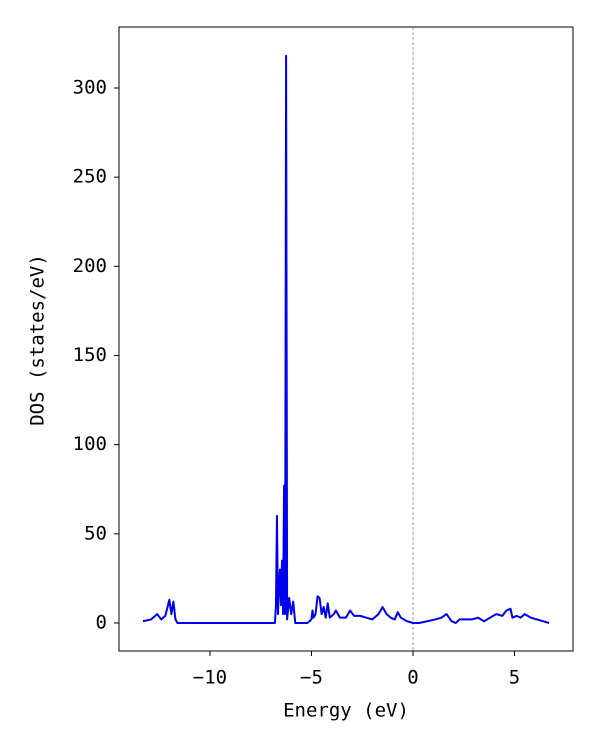 Image resolution: width=600 pixels, height=754 pixels. Describe the element at coordinates (90, 177) in the screenshot. I see `y-tick-label: 250` at that location.